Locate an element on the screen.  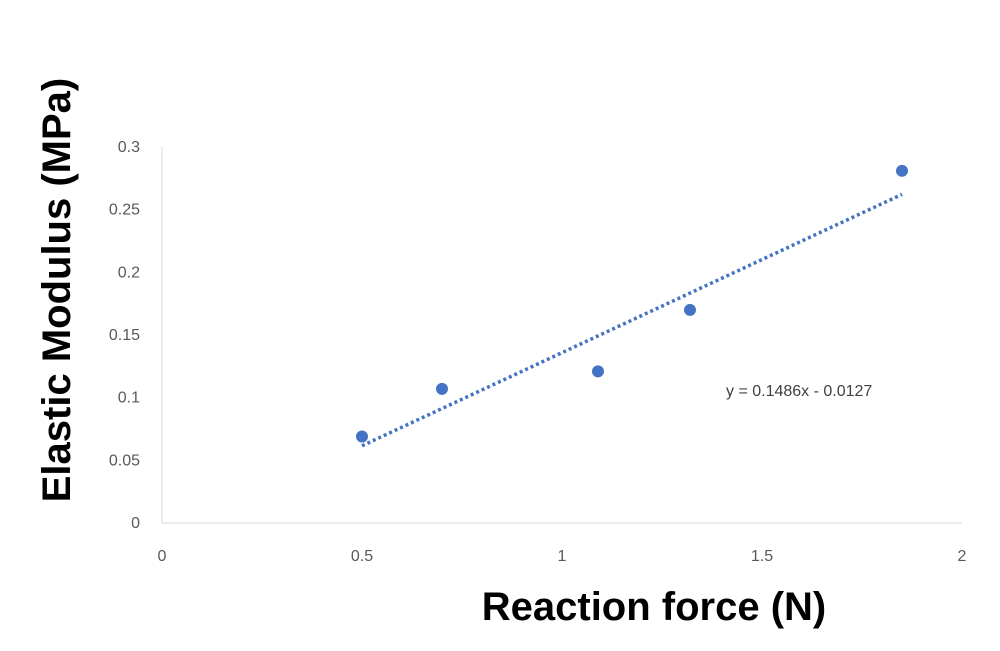
y-tick-label: 0.05 is located at coordinates (124, 460).